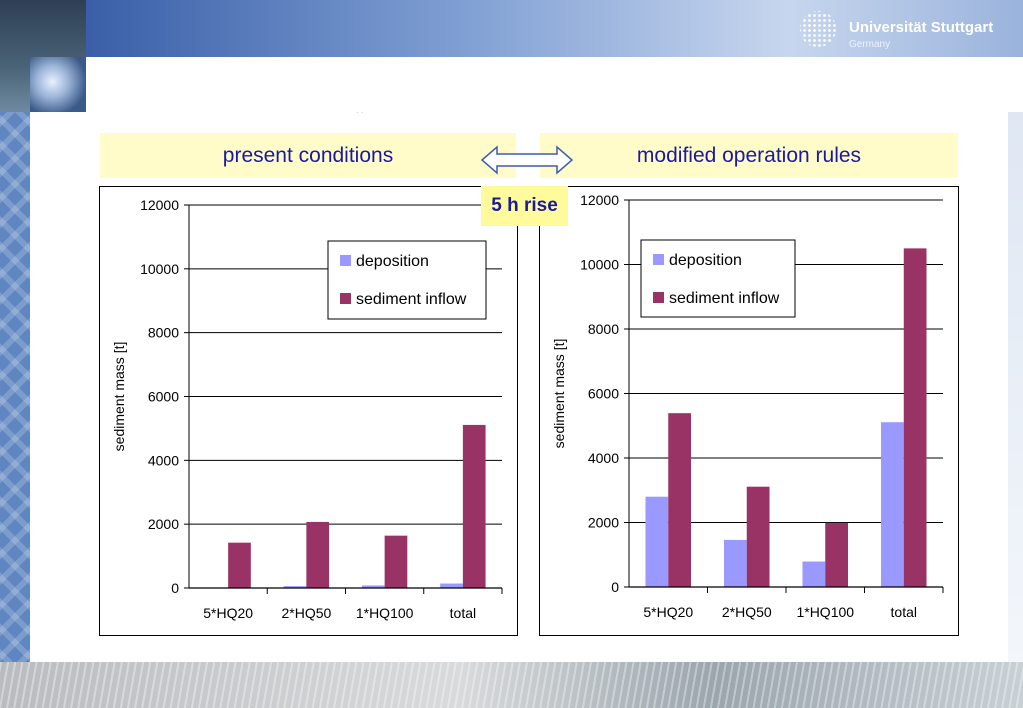  I want to click on right-decorative-strip, so click(1015, 387).